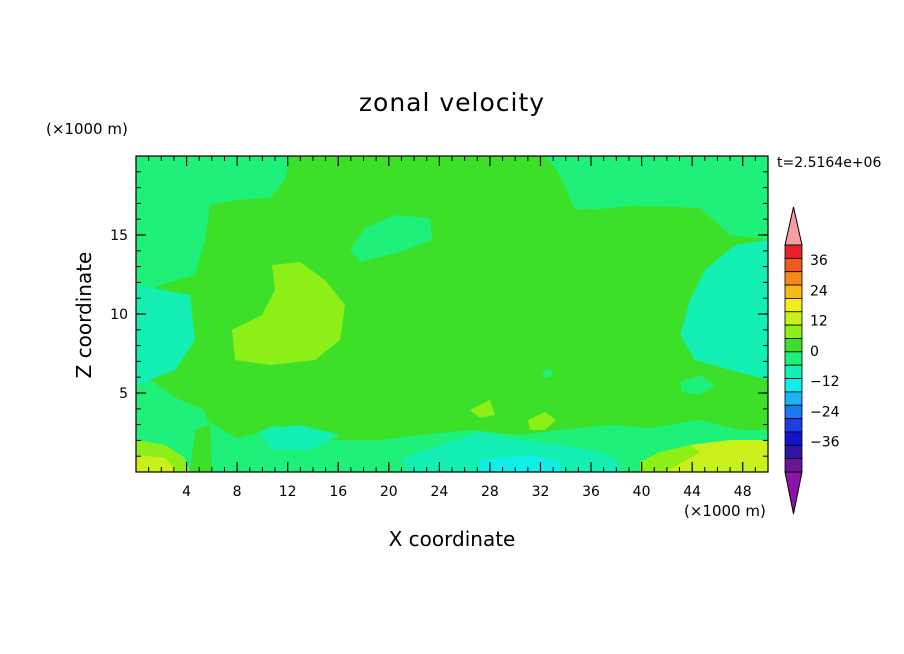 This screenshot has height=654, width=904. I want to click on region-right-dot, so click(697, 385).